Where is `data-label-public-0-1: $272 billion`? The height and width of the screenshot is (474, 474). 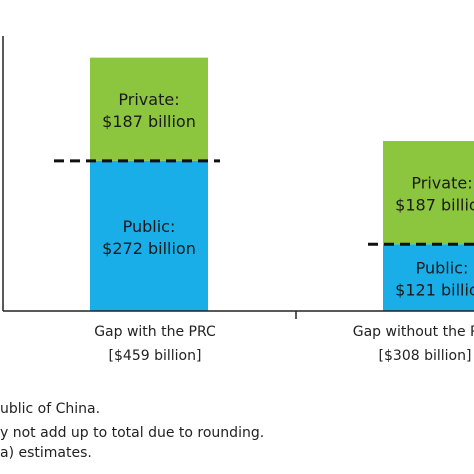
data-label-public-0-1: $272 billion is located at coordinates (149, 248).